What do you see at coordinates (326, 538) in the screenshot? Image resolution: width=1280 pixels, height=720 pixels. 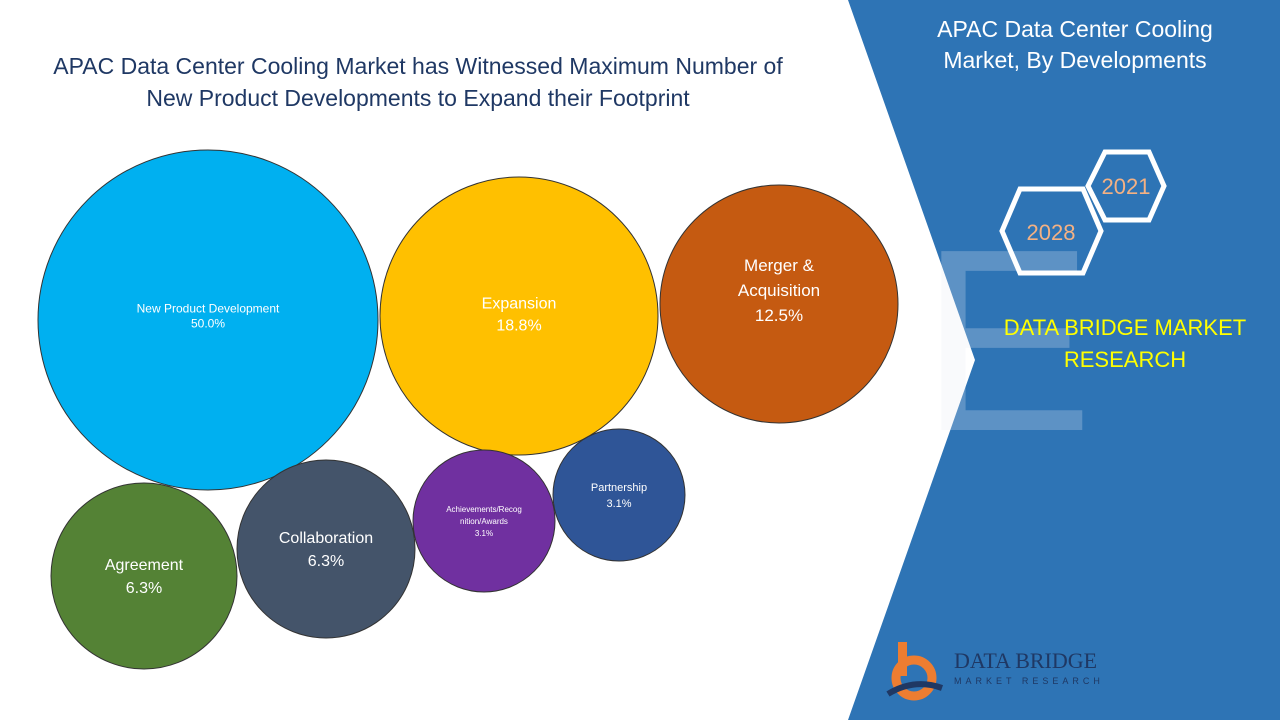 I see `bubble-name-label: Collaboration` at bounding box center [326, 538].